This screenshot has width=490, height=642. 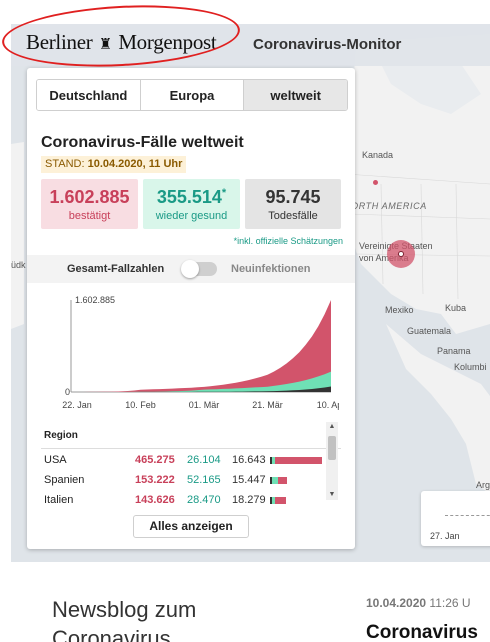 What do you see at coordinates (89, 95) in the screenshot?
I see `tab-deutschland: Deutschland` at bounding box center [89, 95].